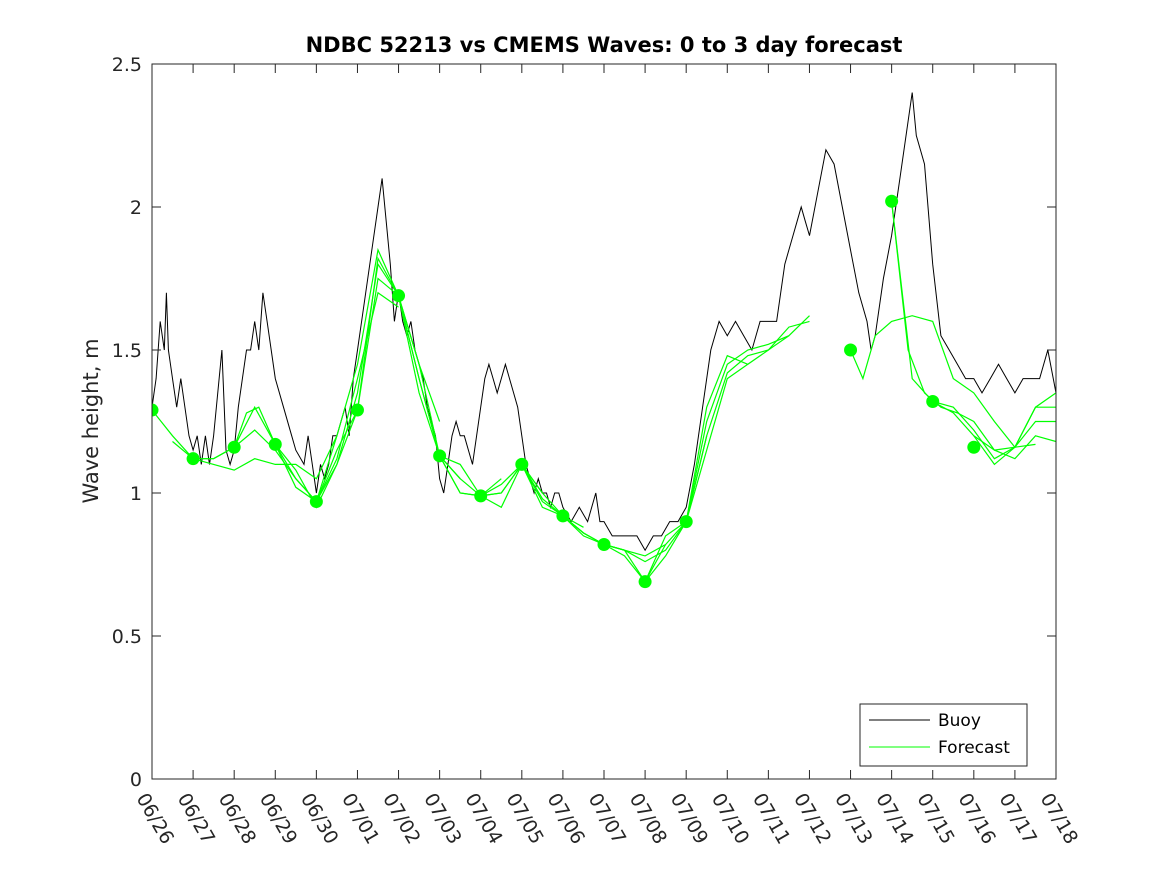  Describe the element at coordinates (136, 780) in the screenshot. I see `y-tick-label: 0` at that location.